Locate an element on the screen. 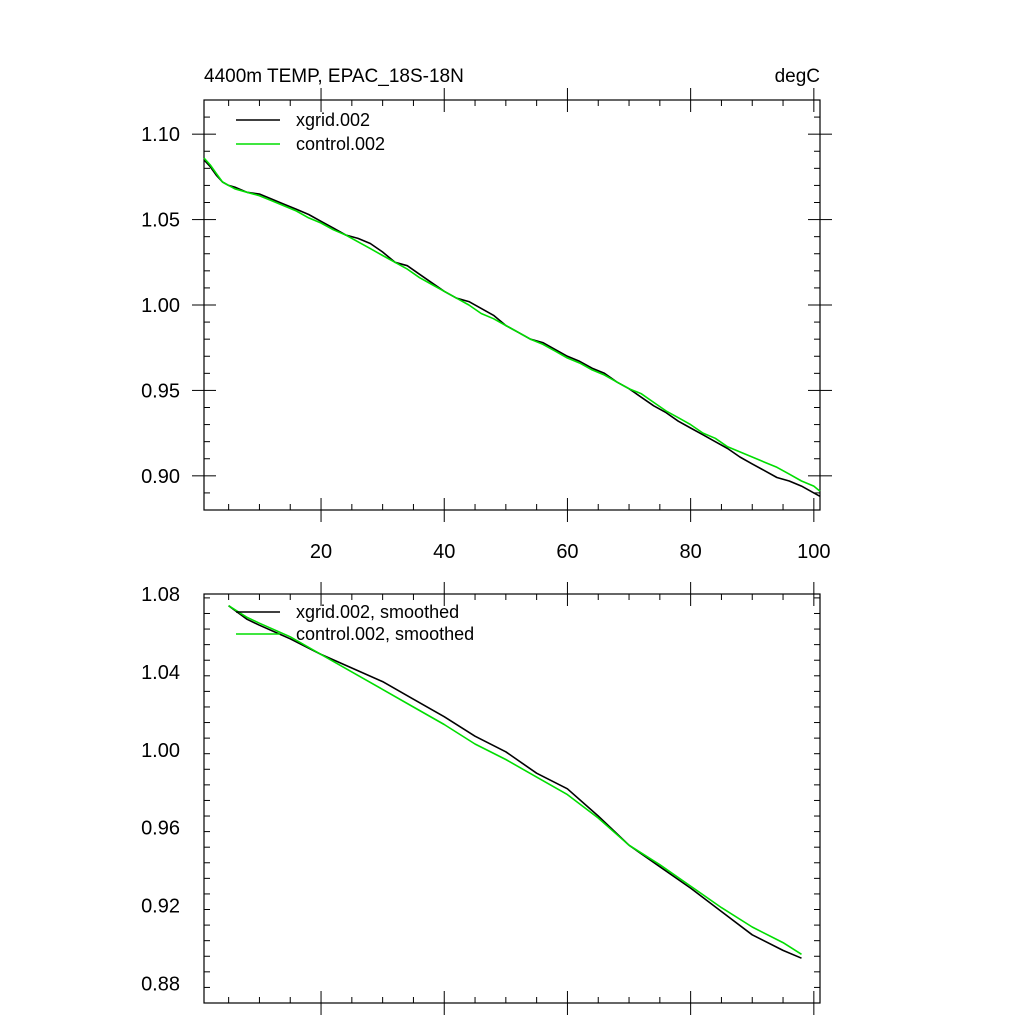 This screenshot has width=1024, height=1024. y-tick-label: 0.88 is located at coordinates (160, 985).